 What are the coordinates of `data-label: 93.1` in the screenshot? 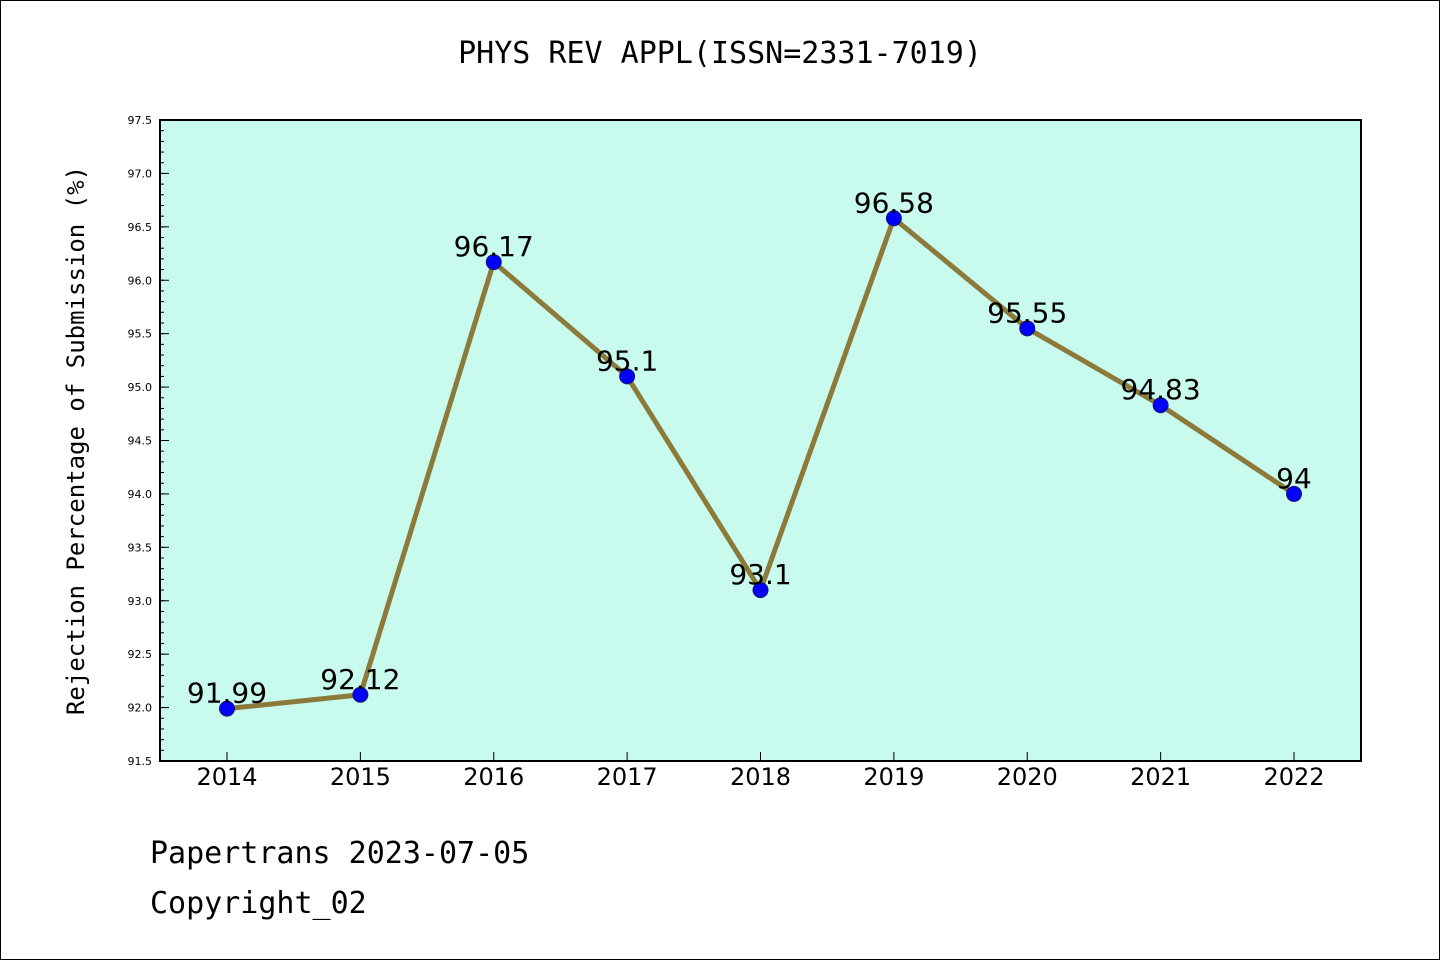 It's located at (760, 574).